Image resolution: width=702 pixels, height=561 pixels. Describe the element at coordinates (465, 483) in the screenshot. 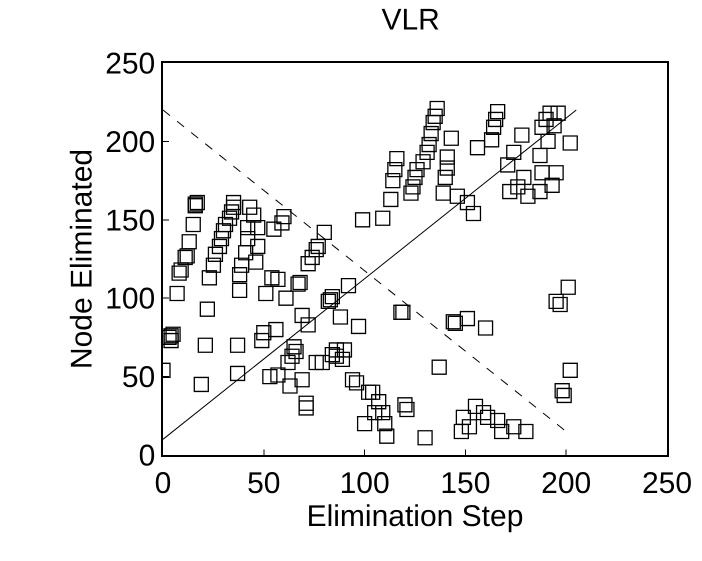

I see `x-tick-label: 150` at that location.